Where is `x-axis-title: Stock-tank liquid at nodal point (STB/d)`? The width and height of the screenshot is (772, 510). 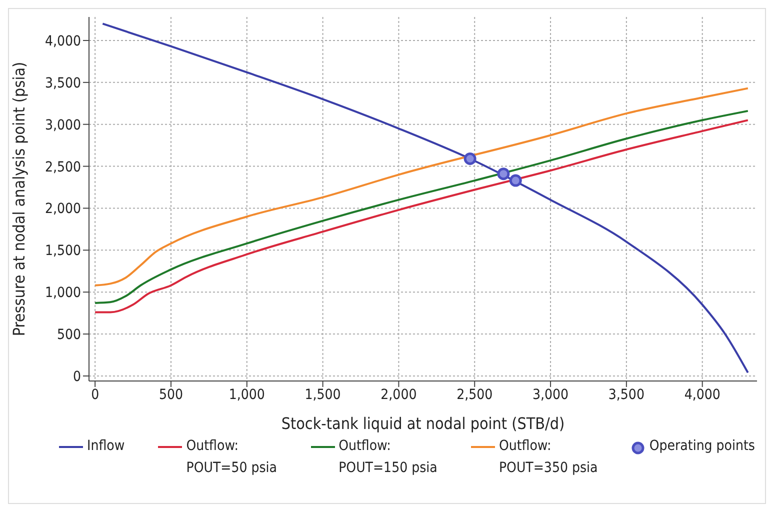
x-axis-title: Stock-tank liquid at nodal point (STB/d) is located at coordinates (423, 423).